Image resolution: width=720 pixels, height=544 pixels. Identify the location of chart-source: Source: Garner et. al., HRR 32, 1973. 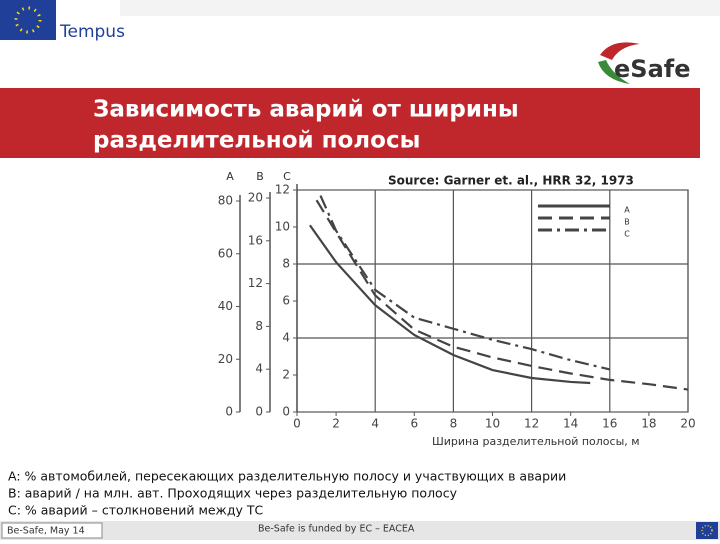
(511, 181).